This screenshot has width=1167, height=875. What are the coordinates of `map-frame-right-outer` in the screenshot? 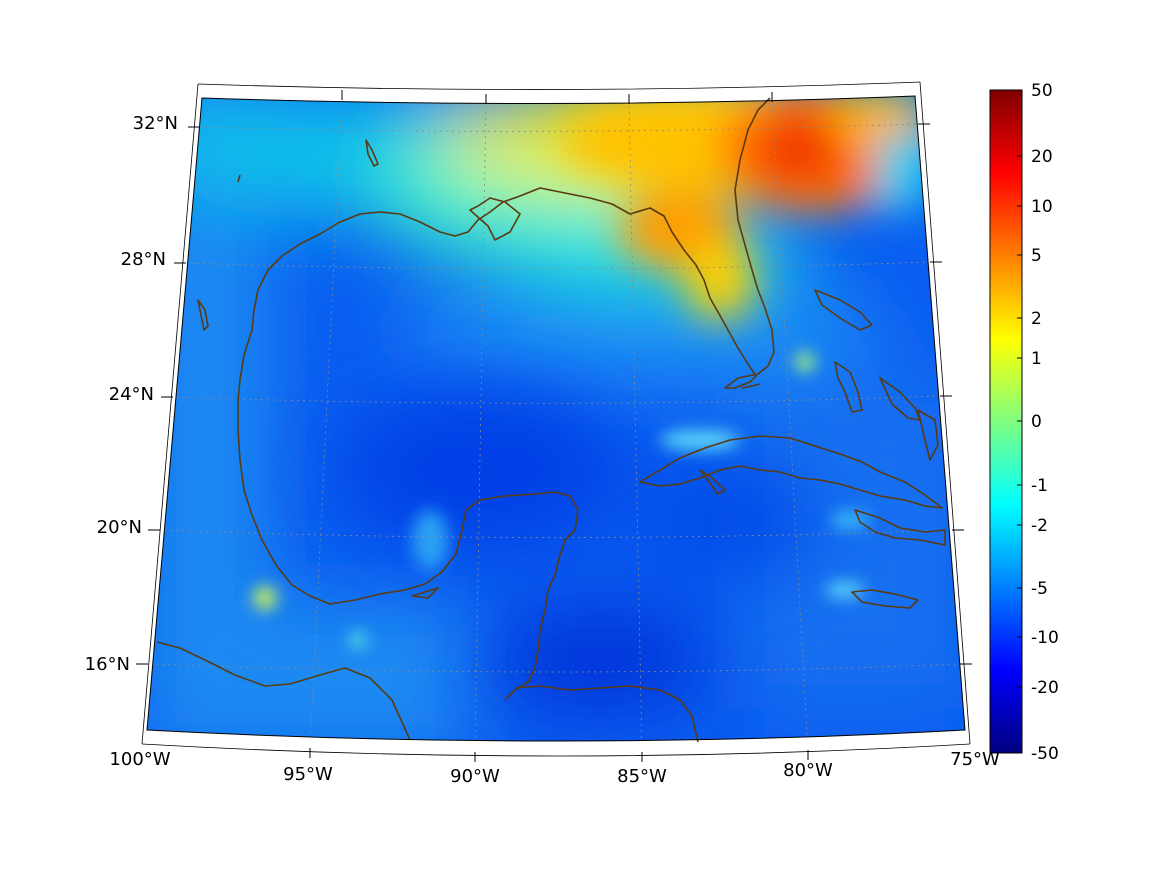 It's located at (945, 413).